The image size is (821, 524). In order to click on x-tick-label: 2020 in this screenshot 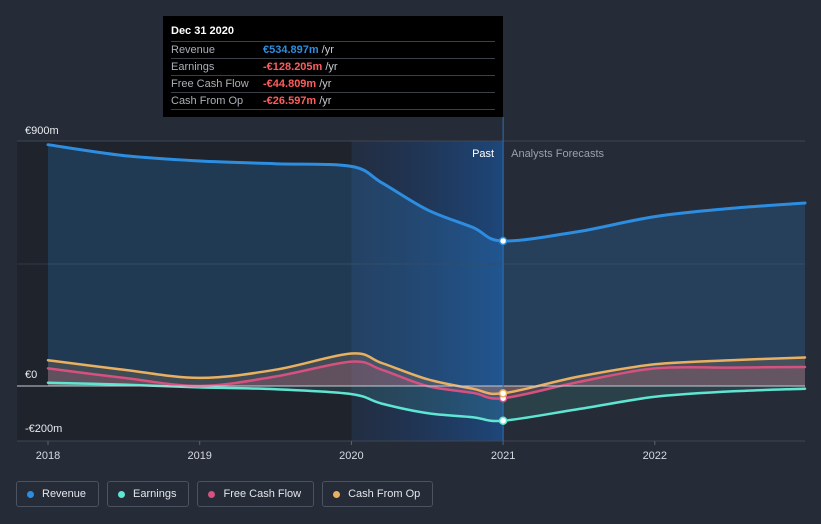, I will do `click(351, 456)`.